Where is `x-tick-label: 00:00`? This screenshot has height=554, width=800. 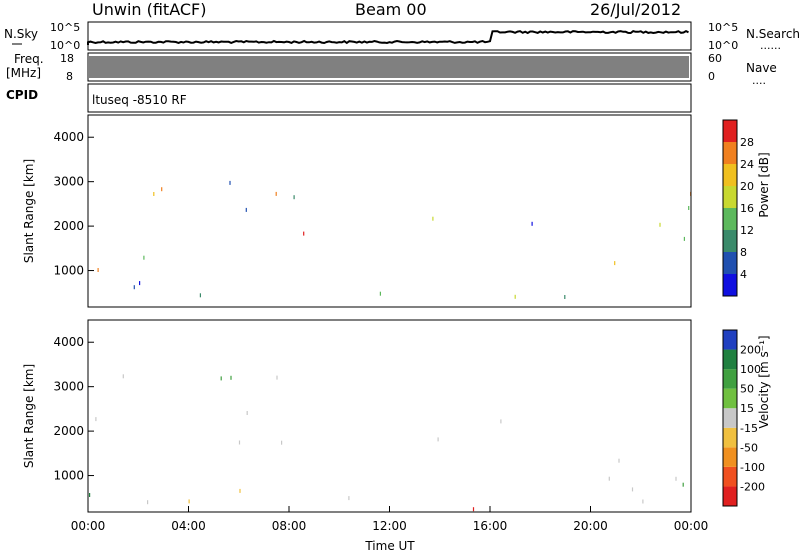 x-tick-label: 00:00 is located at coordinates (691, 526).